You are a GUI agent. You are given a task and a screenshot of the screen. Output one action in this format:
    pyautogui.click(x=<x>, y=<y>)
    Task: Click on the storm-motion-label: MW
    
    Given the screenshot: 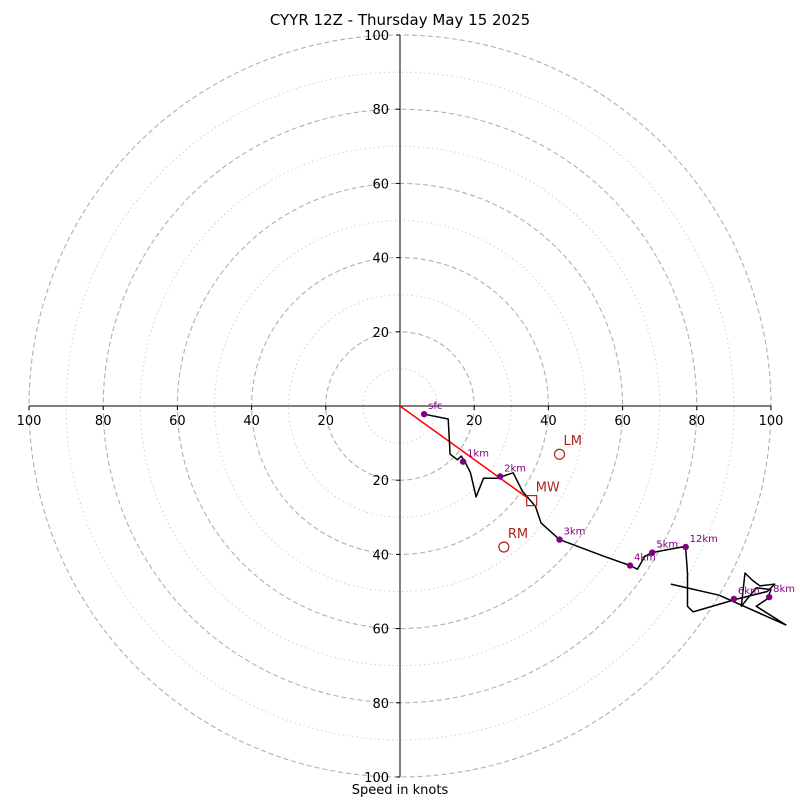 What is the action you would take?
    pyautogui.click(x=548, y=488)
    